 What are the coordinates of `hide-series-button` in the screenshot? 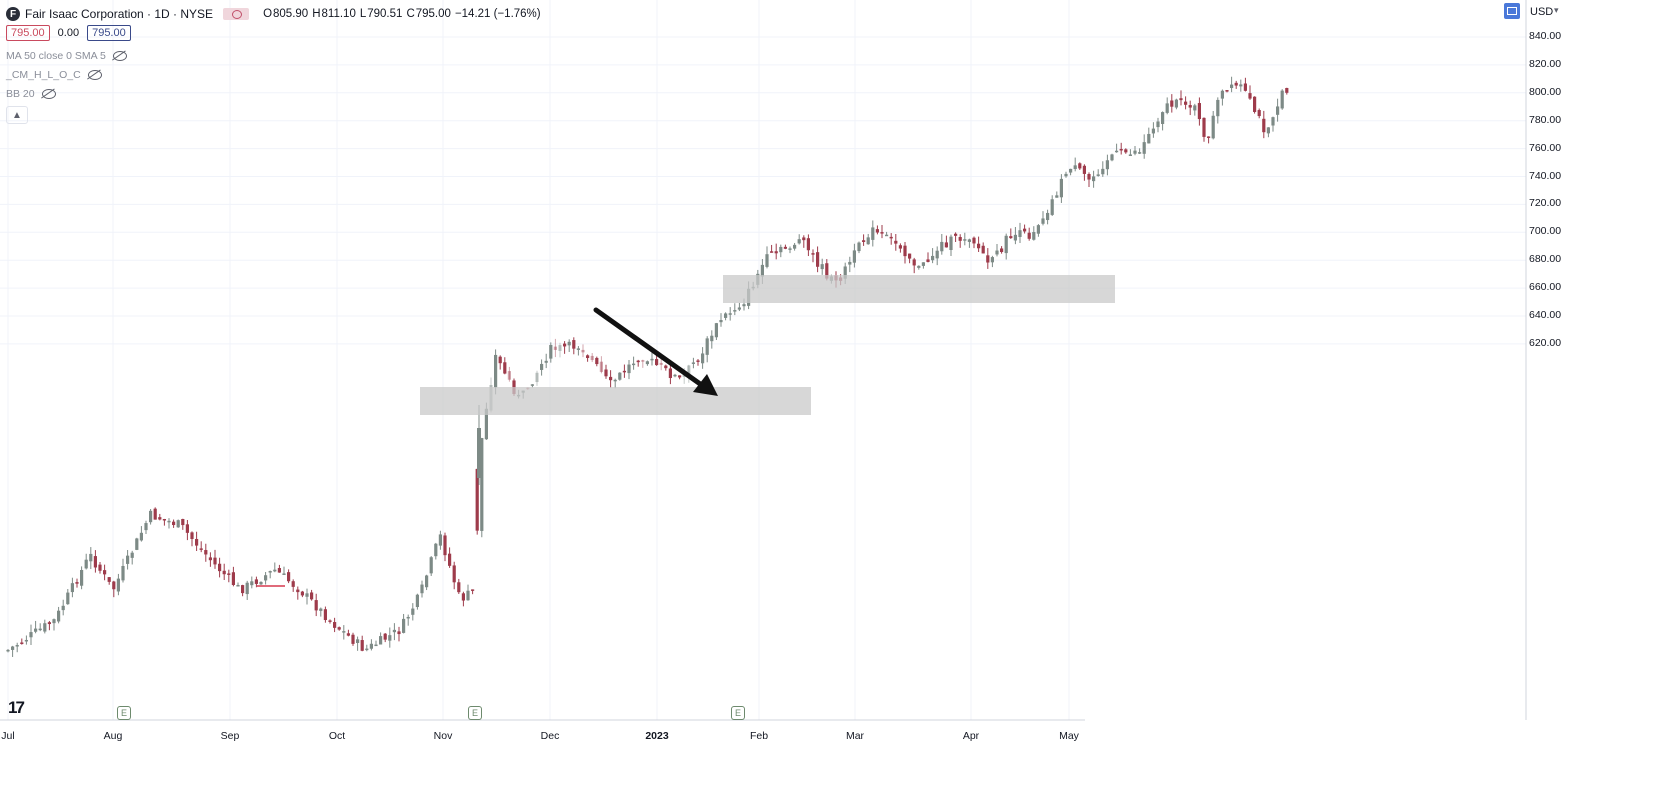 It's located at (236, 14).